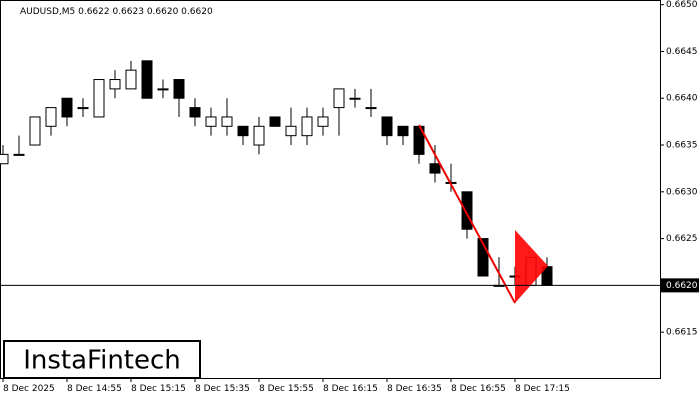 The height and width of the screenshot is (404, 700). I want to click on y-tick-label: 0.6645, so click(682, 52).